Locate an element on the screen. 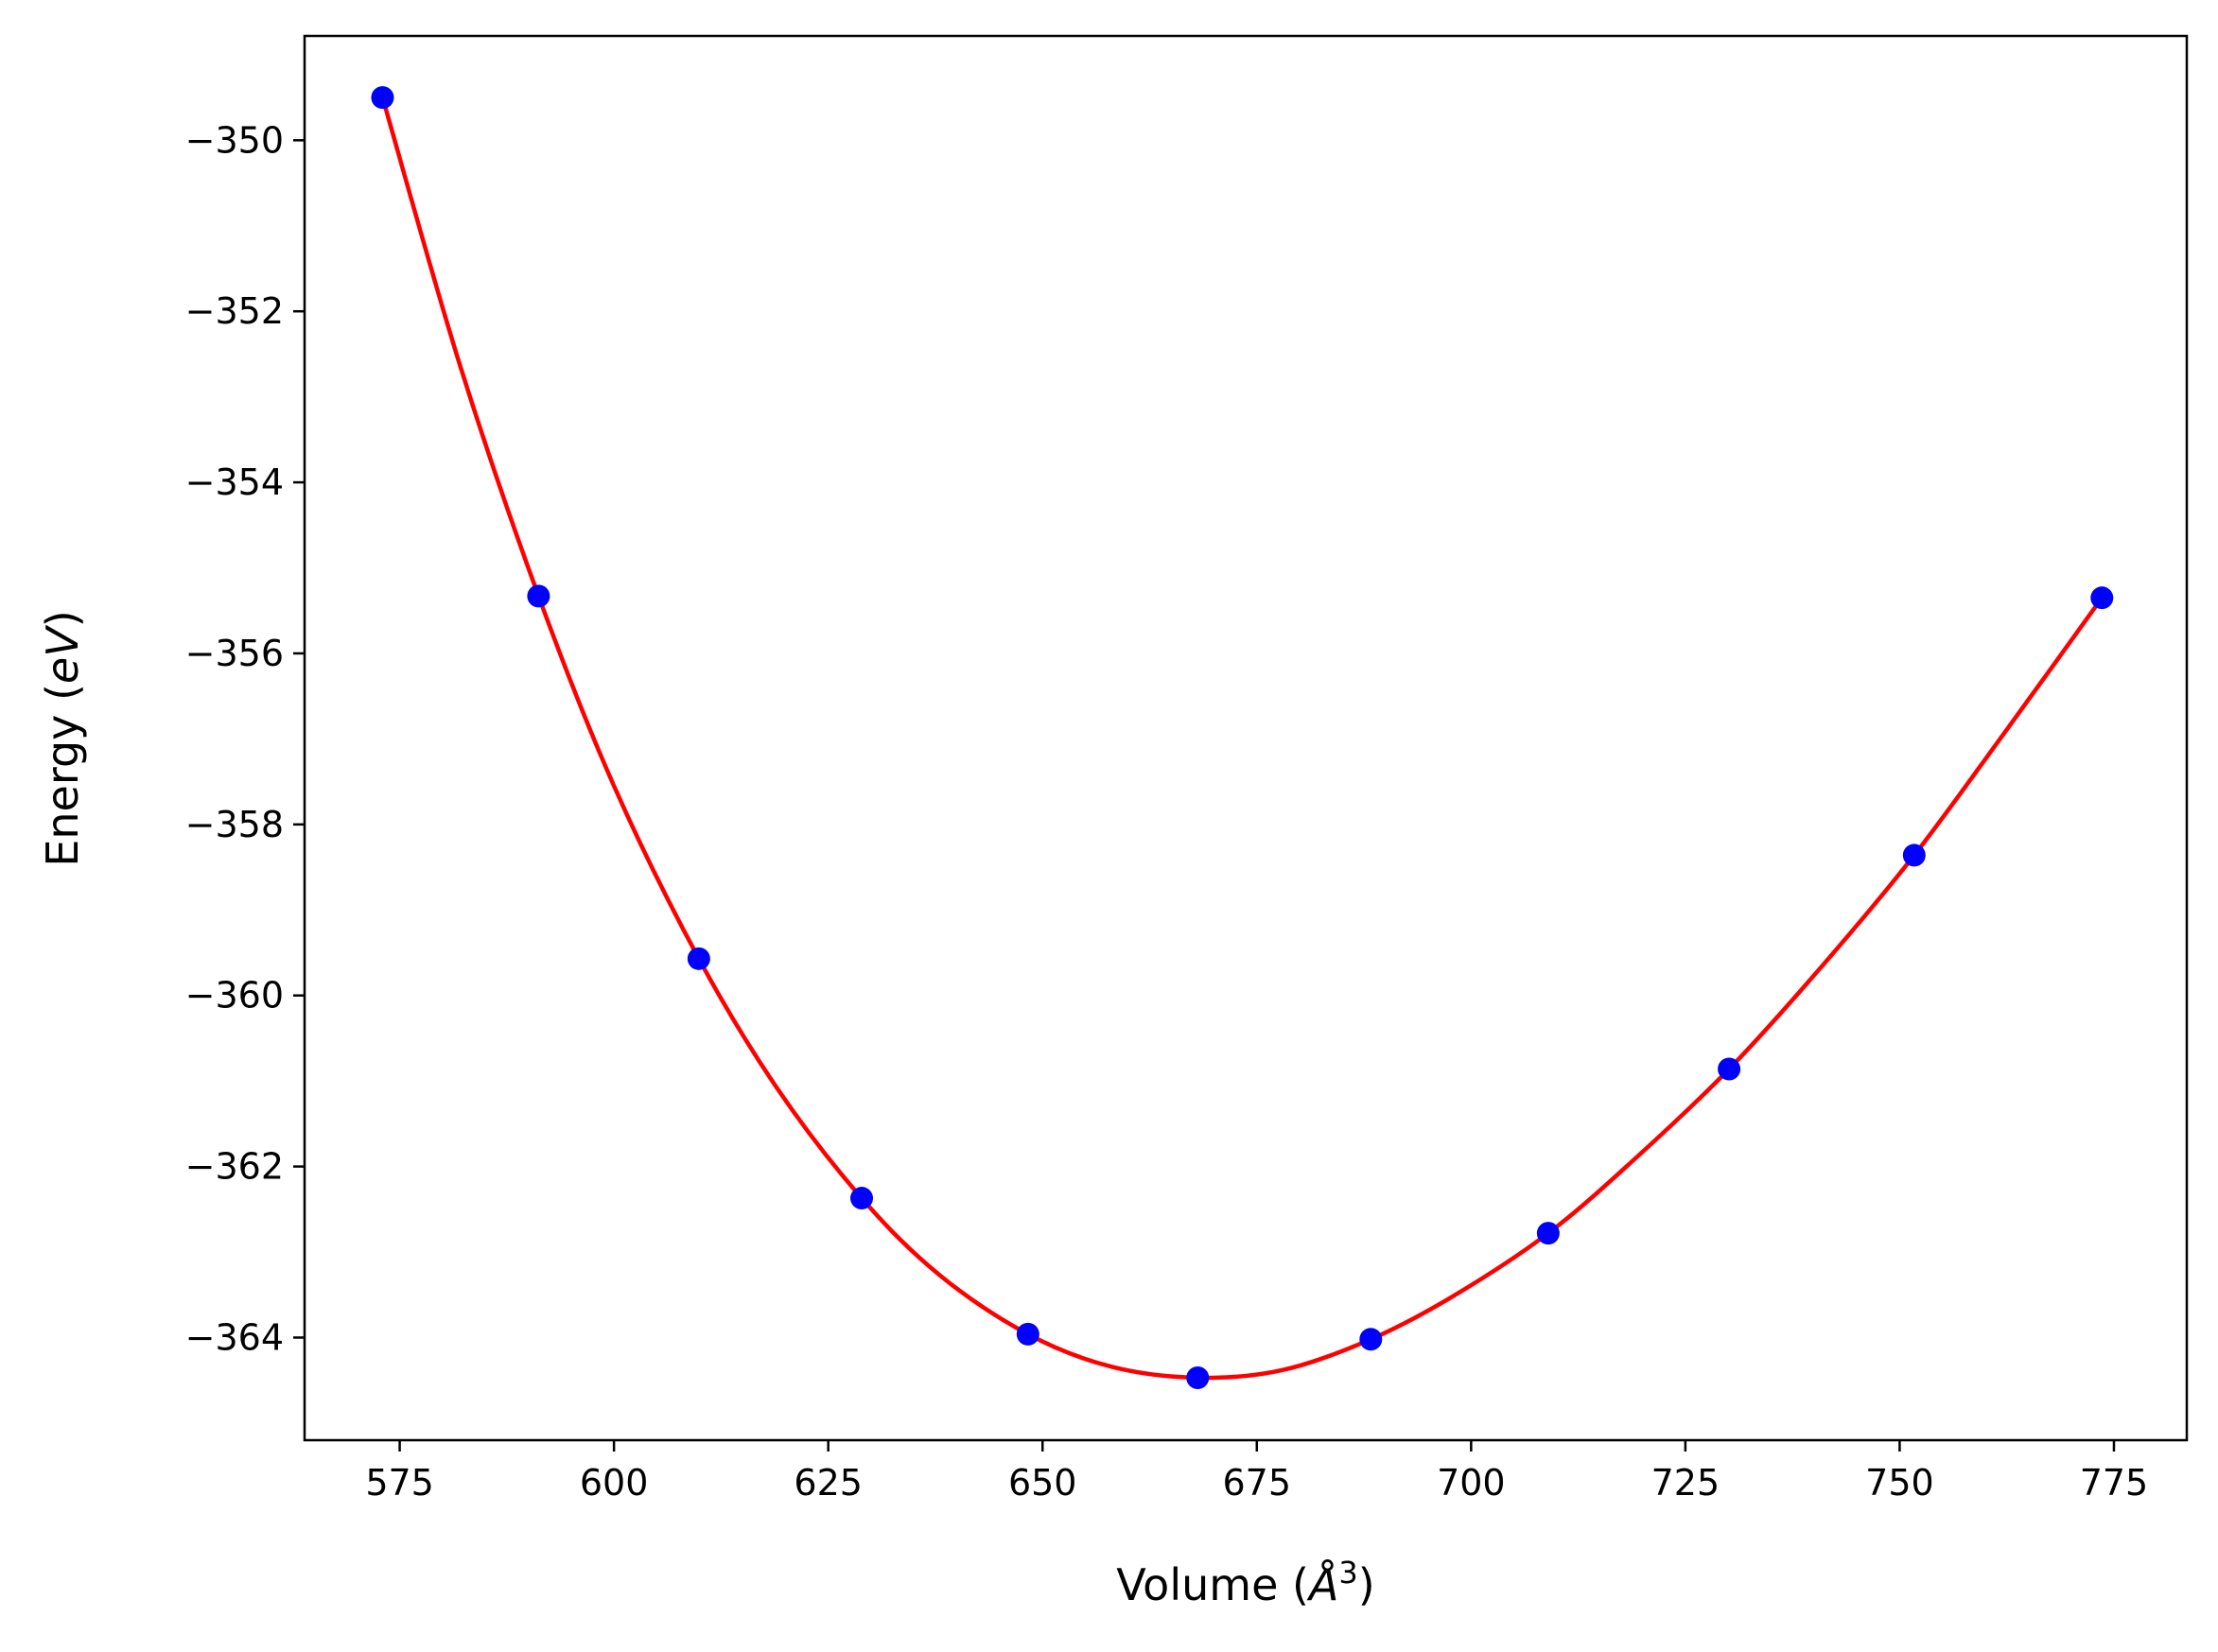  y-axis-label-unit: eV is located at coordinates (62, 654).